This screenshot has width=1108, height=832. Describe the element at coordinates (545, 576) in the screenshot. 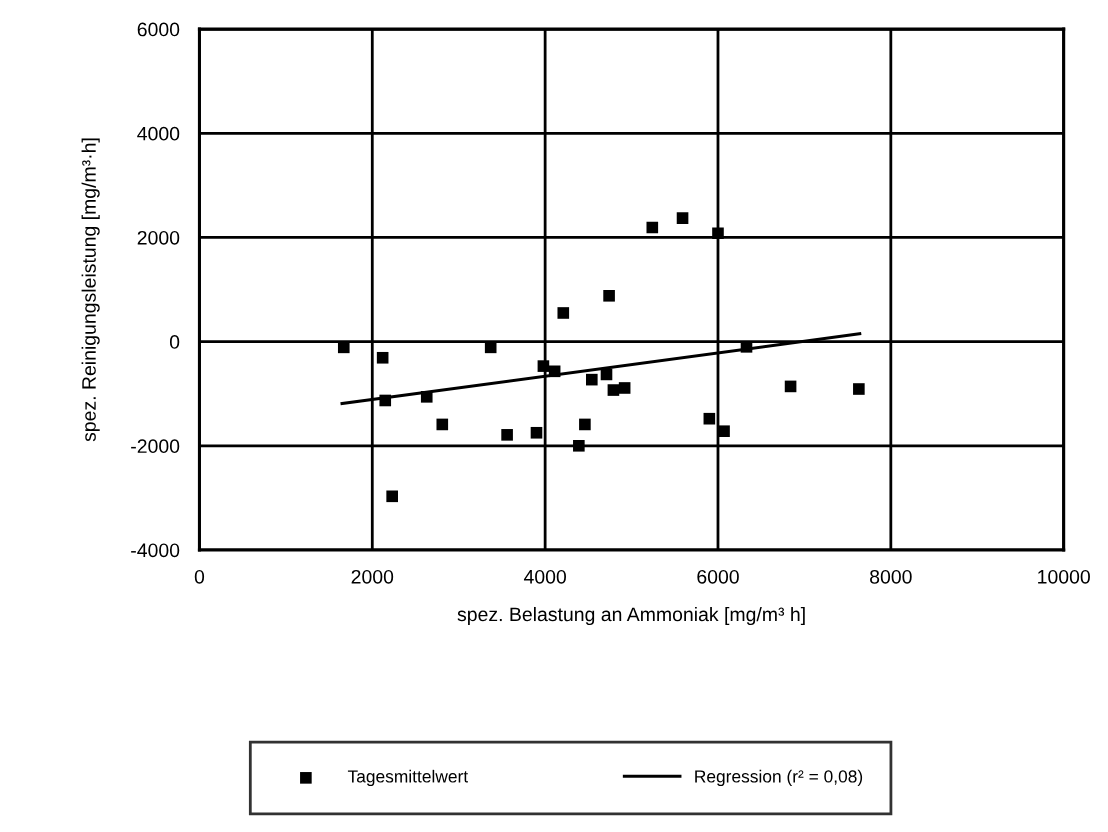

I see `x-tick-label: 4000` at that location.